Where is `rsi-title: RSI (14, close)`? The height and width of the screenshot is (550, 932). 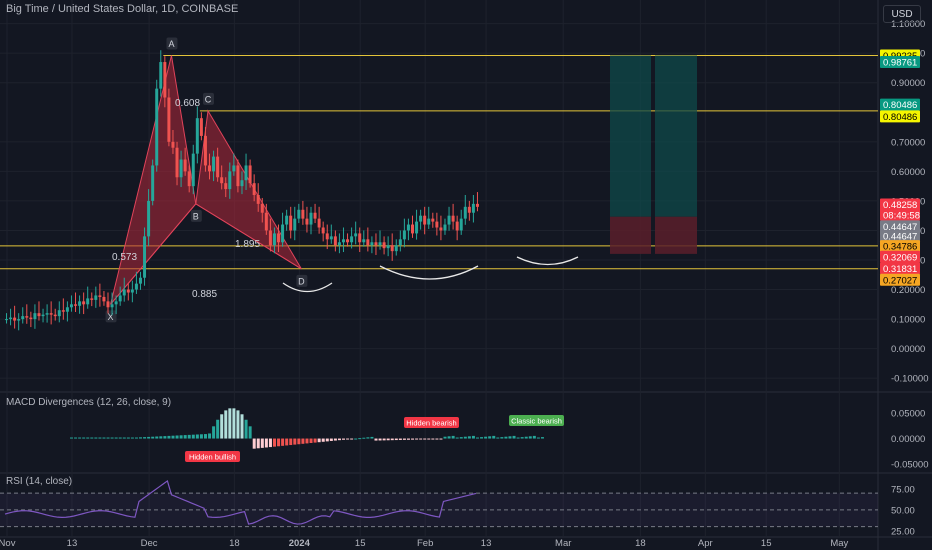 rsi-title: RSI (14, close) is located at coordinates (39, 481).